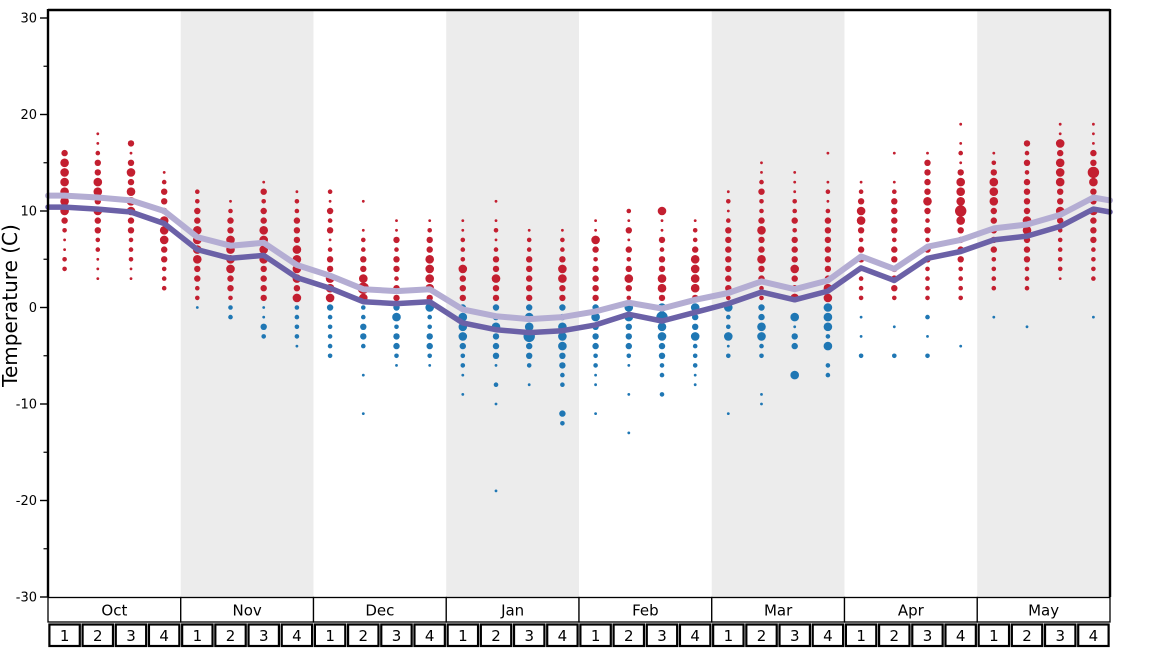 The width and height of the screenshot is (1168, 648). I want to click on month-label-jan: Jan, so click(512, 610).